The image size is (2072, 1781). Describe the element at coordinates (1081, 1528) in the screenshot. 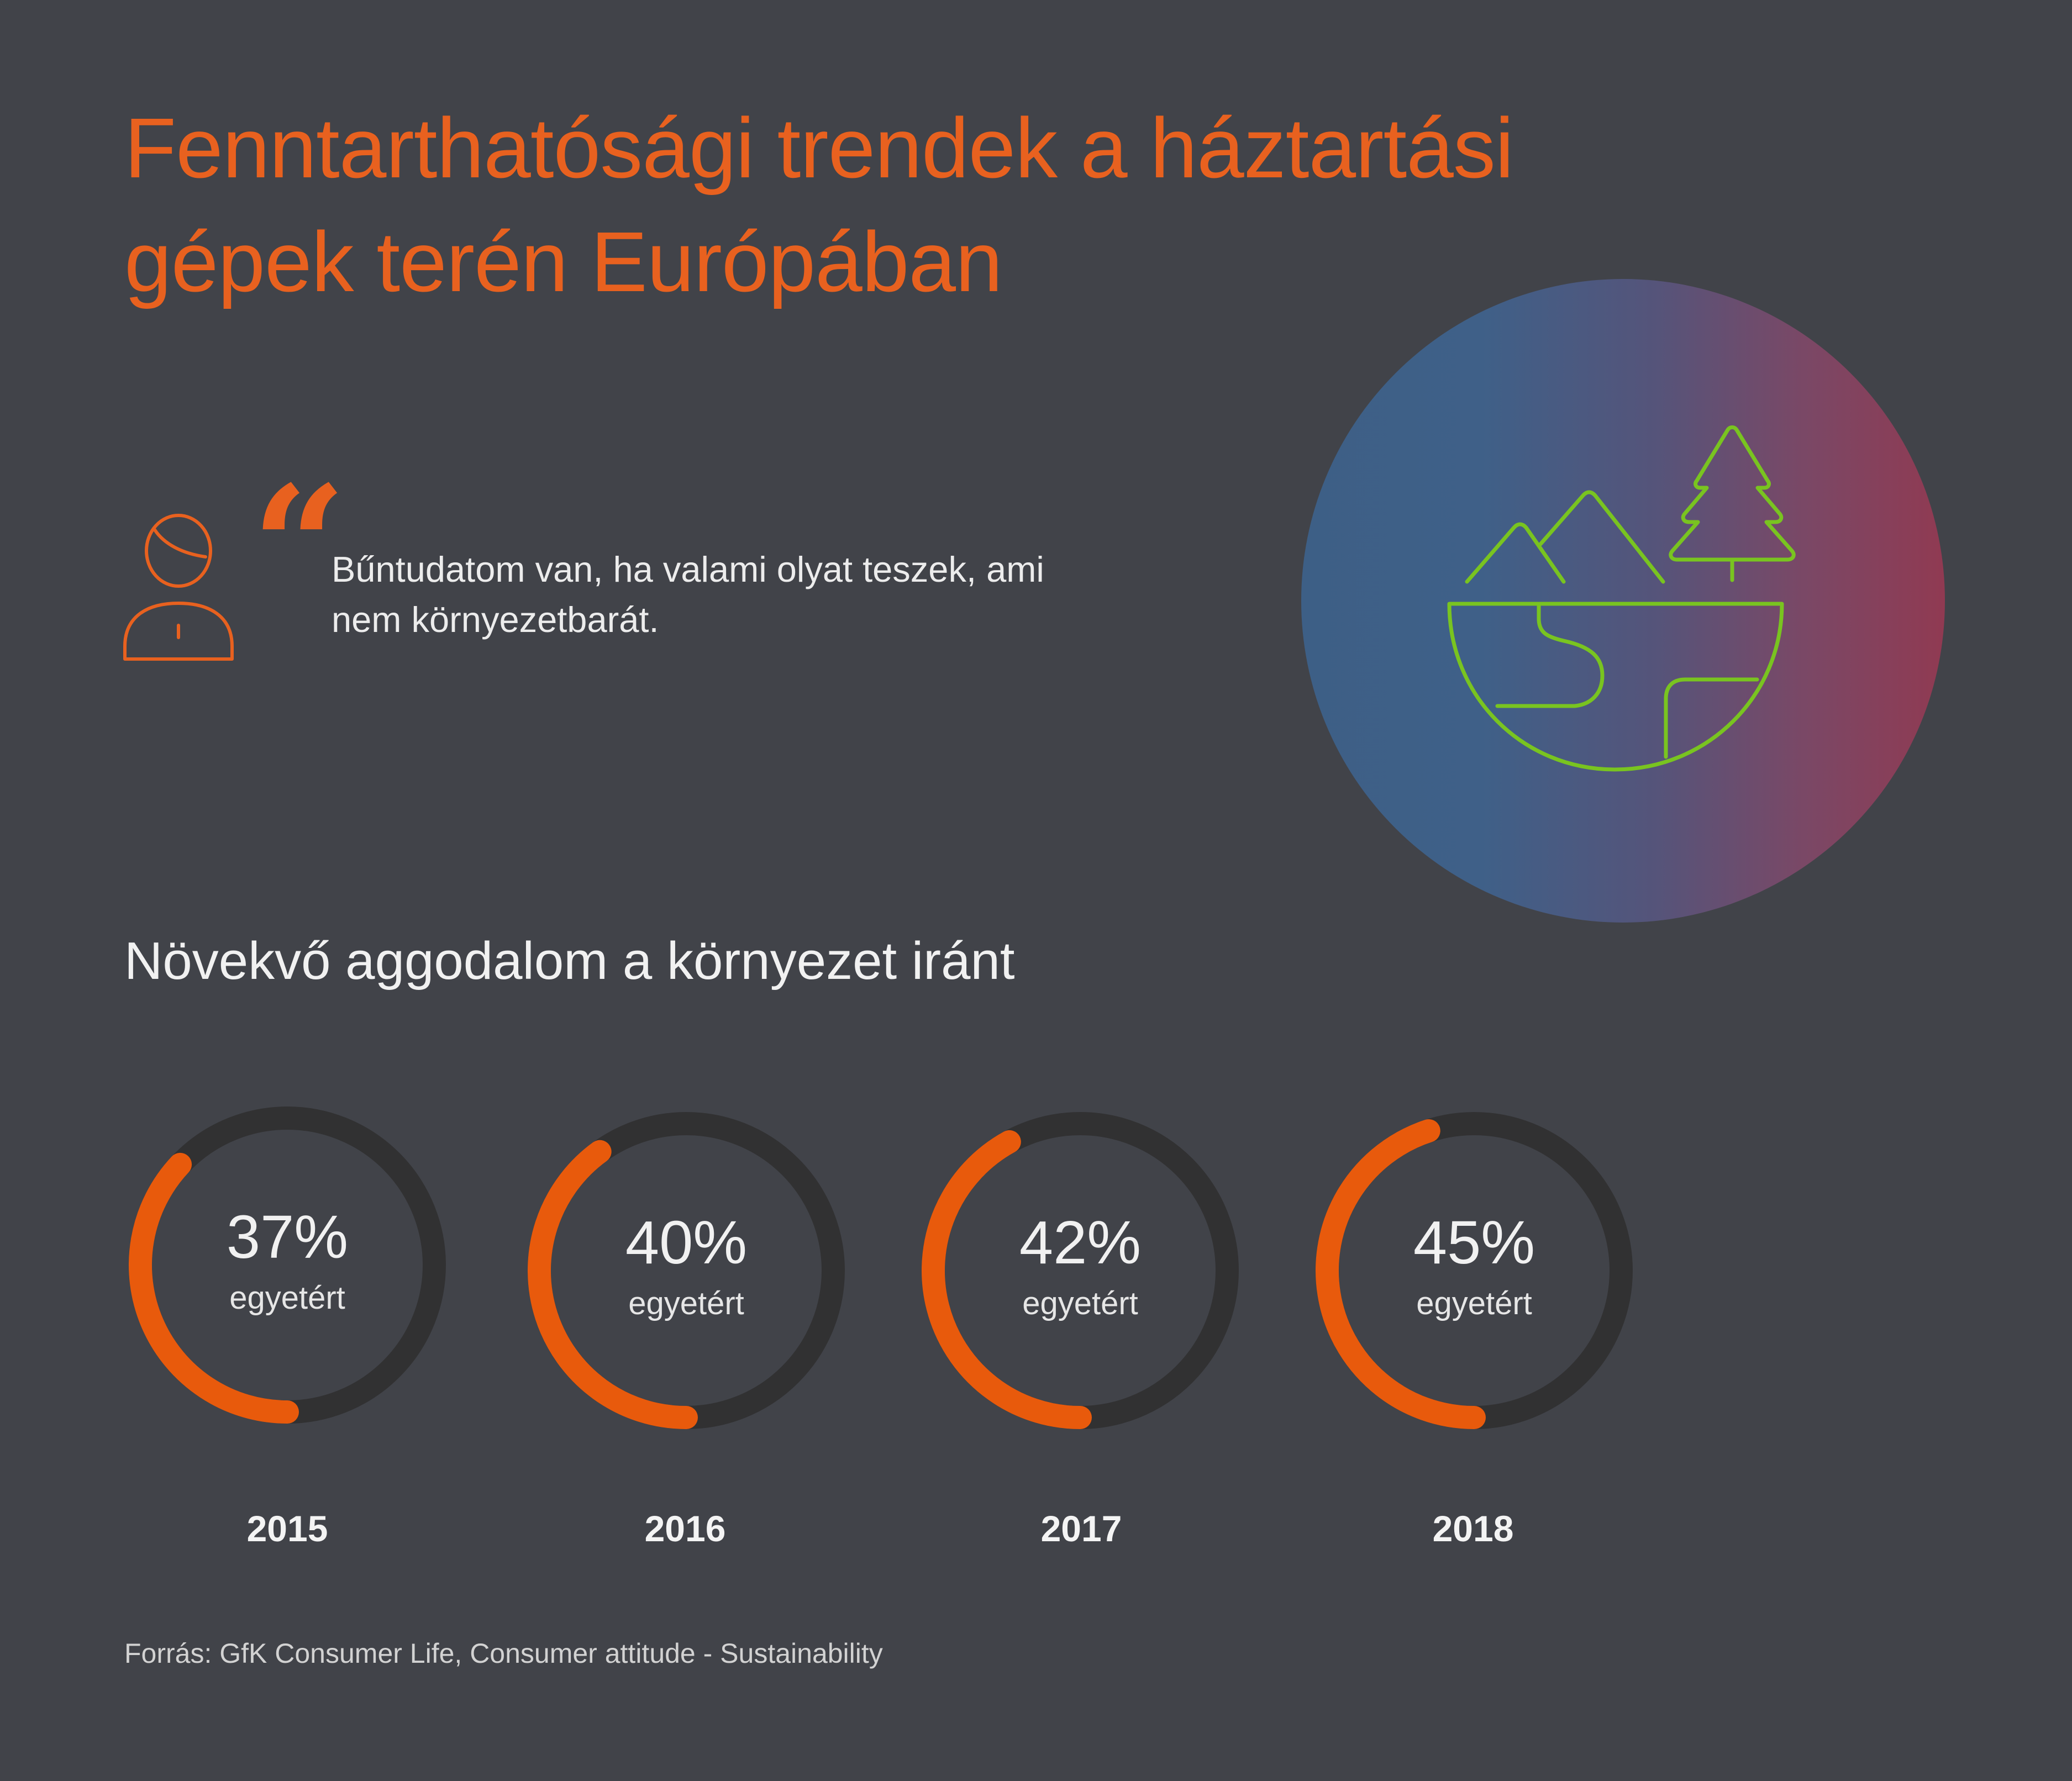

I see `year-label-2017: 2017` at that location.